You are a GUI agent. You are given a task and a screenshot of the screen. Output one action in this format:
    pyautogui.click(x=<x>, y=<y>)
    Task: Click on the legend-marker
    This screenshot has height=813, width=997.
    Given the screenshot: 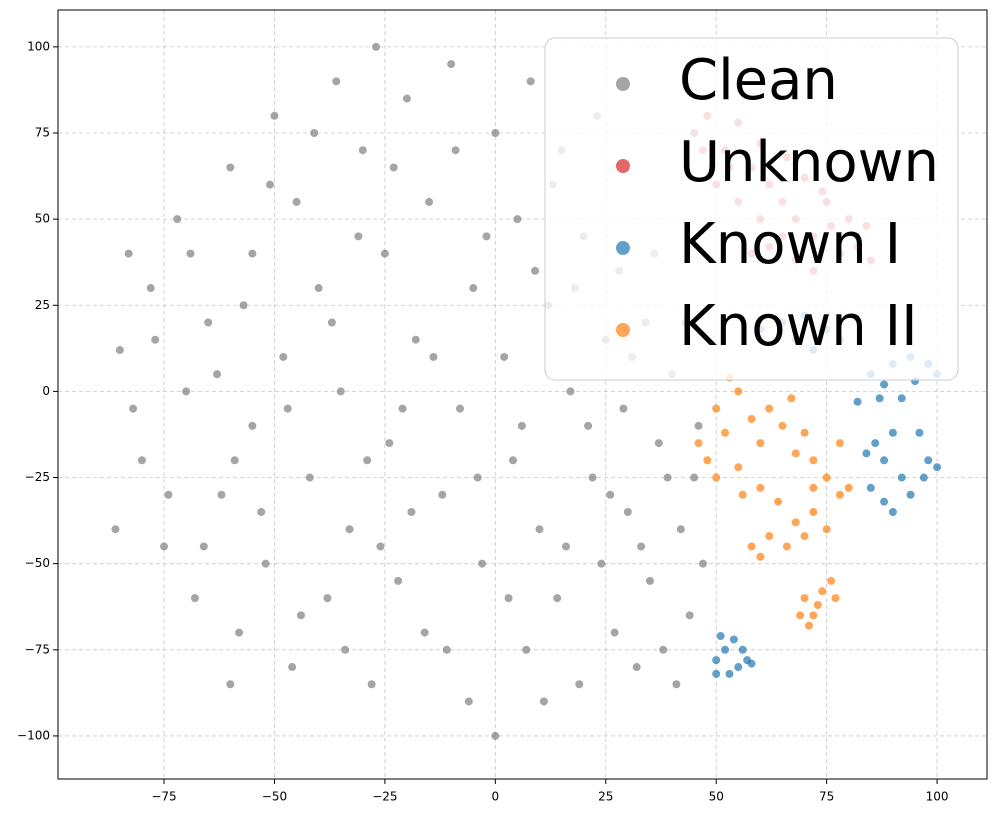 What is the action you would take?
    pyautogui.click(x=623, y=84)
    